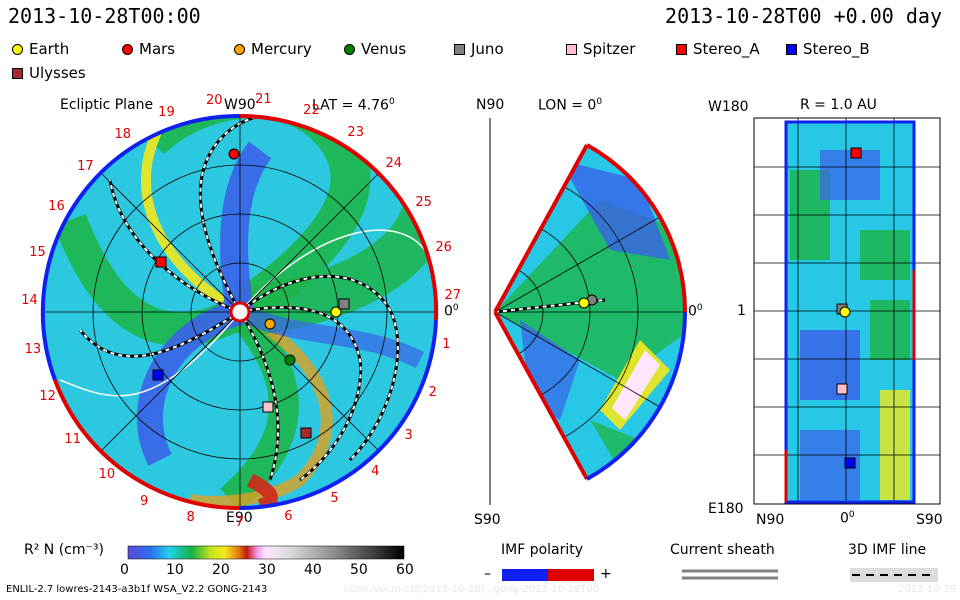 The image size is (960, 600). I want to click on carrington-number: 19, so click(166, 112).